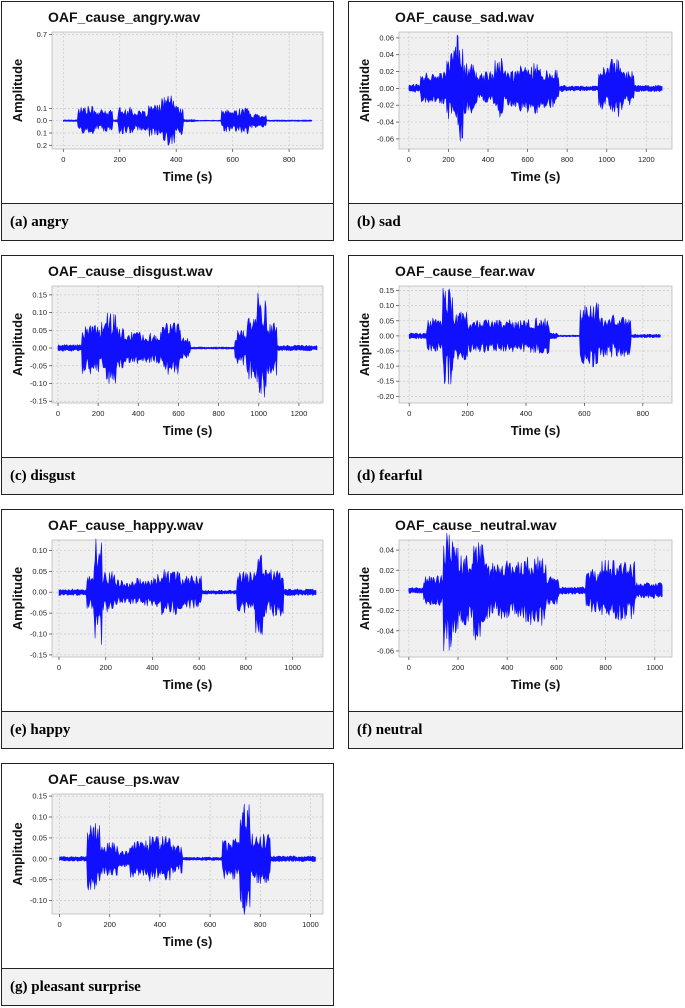 The height and width of the screenshot is (1008, 685). What do you see at coordinates (124, 17) in the screenshot?
I see `chart-title-angry: OAF_cause_angry.wav` at bounding box center [124, 17].